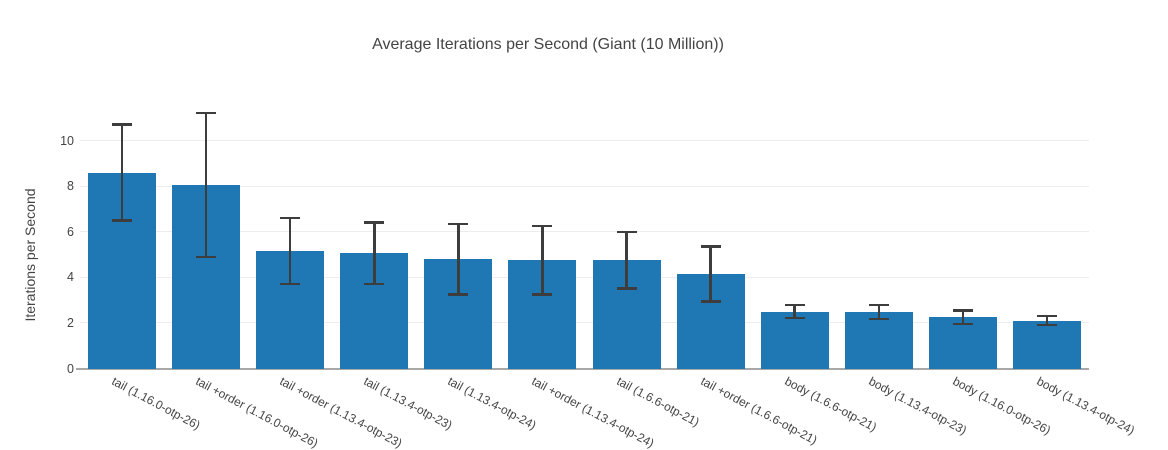 This screenshot has height=450, width=1168. Describe the element at coordinates (492, 403) in the screenshot. I see `x-tick-label: tail (1.13.4-otp-24)` at that location.